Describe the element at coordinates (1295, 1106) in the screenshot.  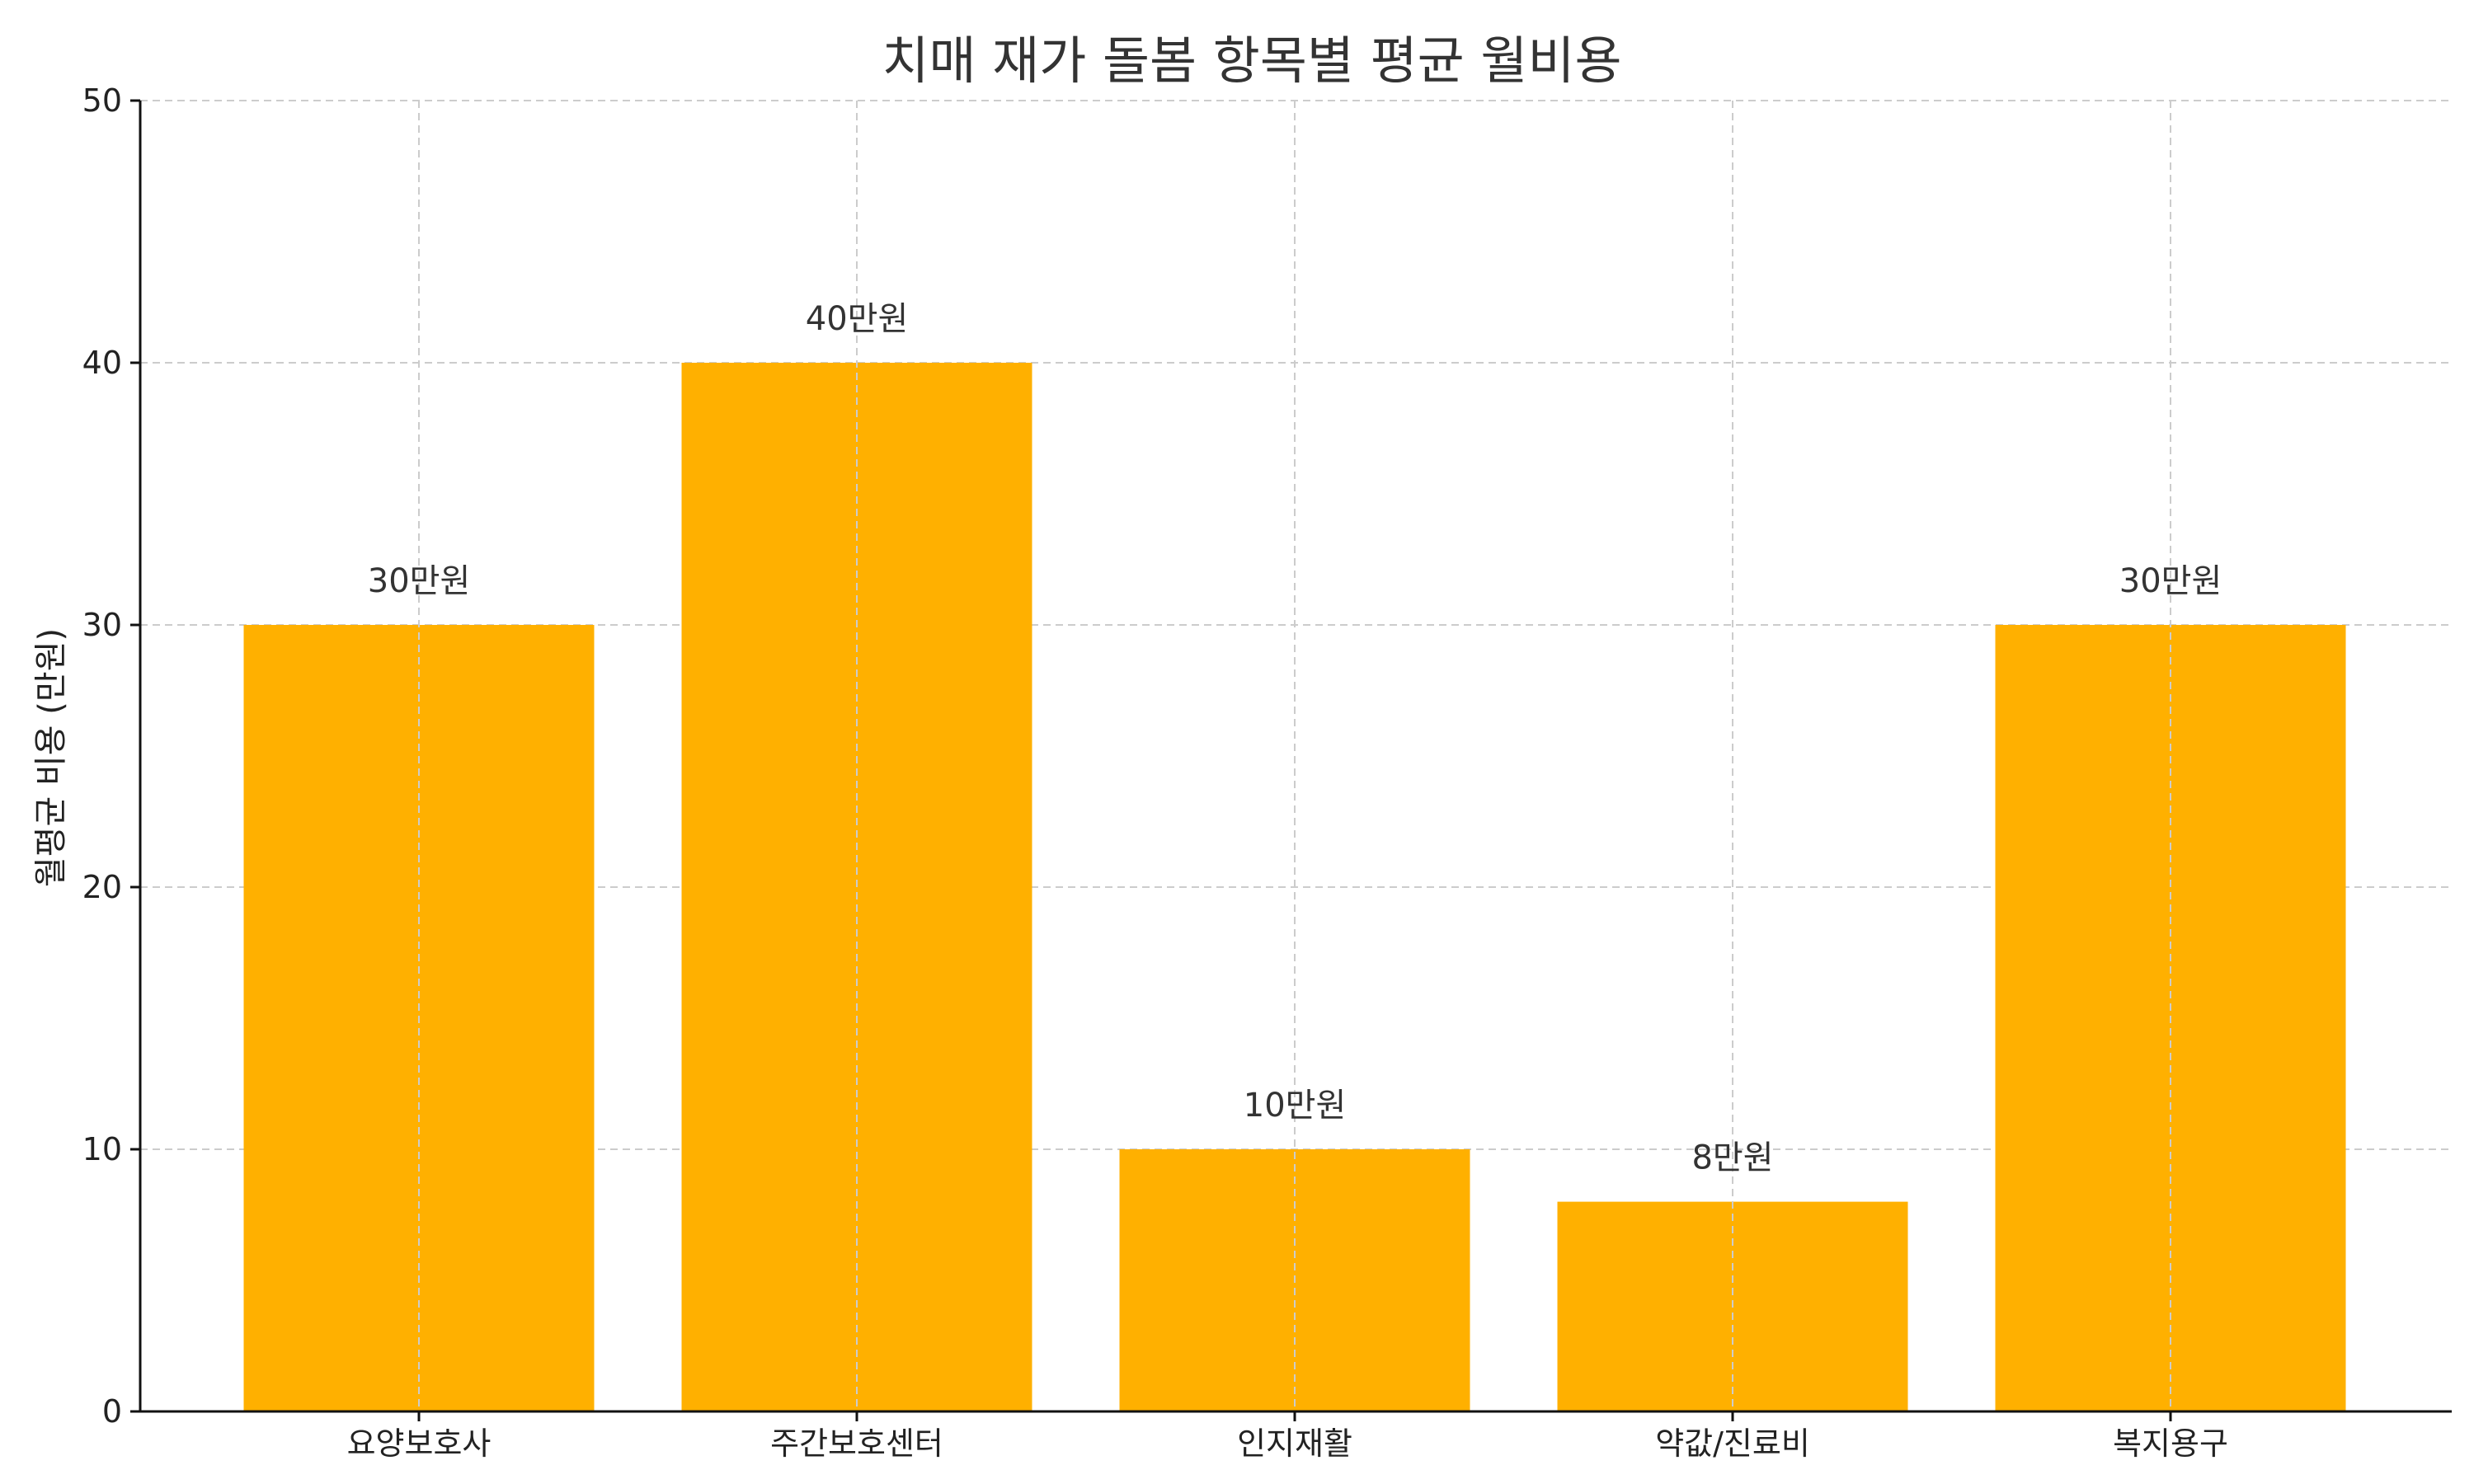
I see `bar-value-label: 10만원` at that location.